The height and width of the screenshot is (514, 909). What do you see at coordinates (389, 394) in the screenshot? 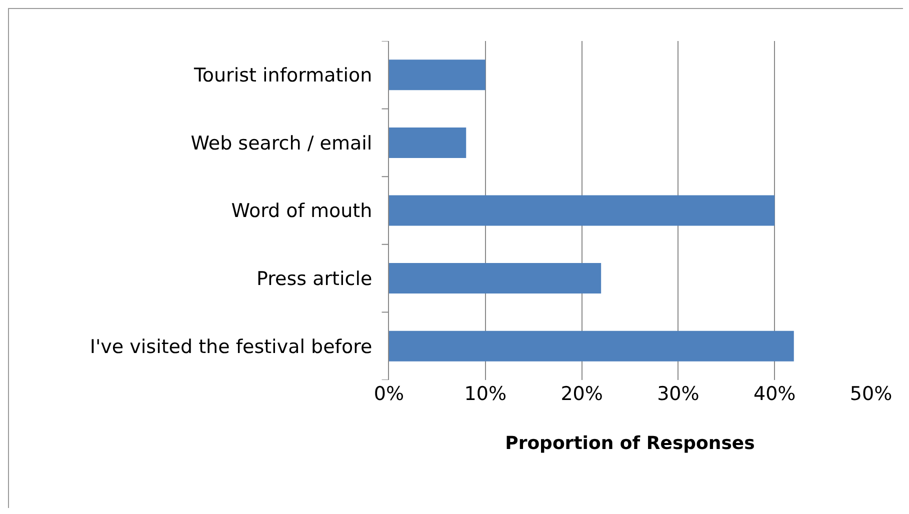
I see `x-tick-label: 0%` at bounding box center [389, 394].